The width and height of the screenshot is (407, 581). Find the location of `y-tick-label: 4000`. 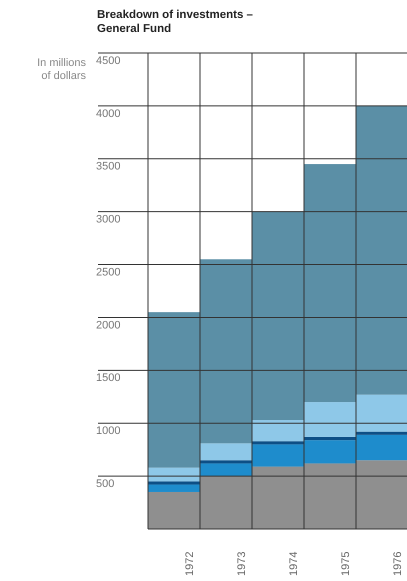

y-tick-label: 4000 is located at coordinates (108, 114).